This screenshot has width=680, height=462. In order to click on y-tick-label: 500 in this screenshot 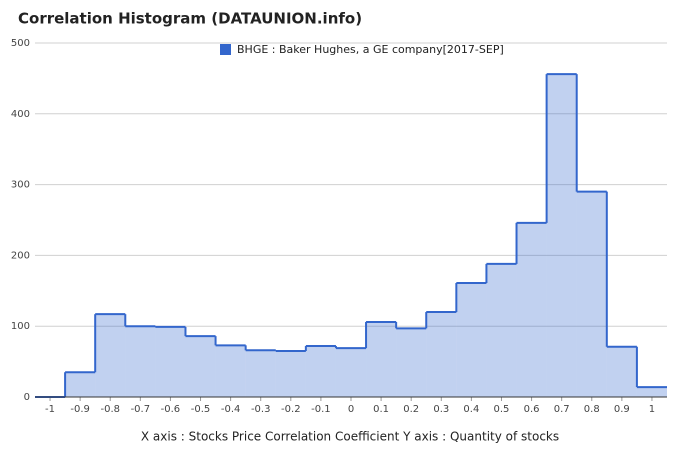, I will do `click(20, 43)`.